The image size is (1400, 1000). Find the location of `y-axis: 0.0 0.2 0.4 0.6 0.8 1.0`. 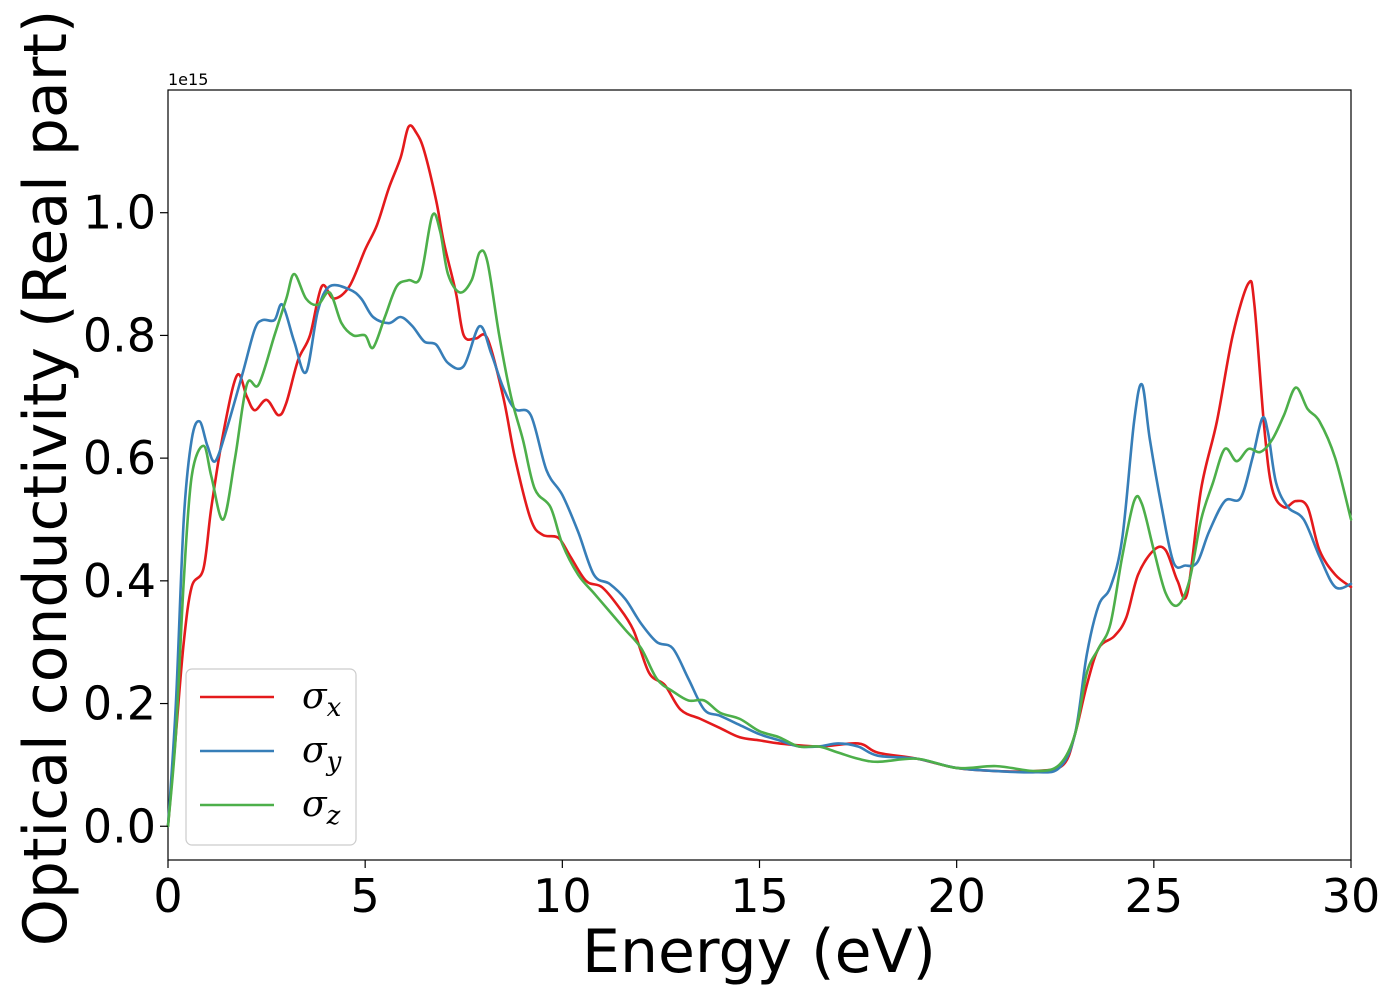

y-axis: 0.0 0.2 0.4 0.6 0.8 1.0 is located at coordinates (125, 519).